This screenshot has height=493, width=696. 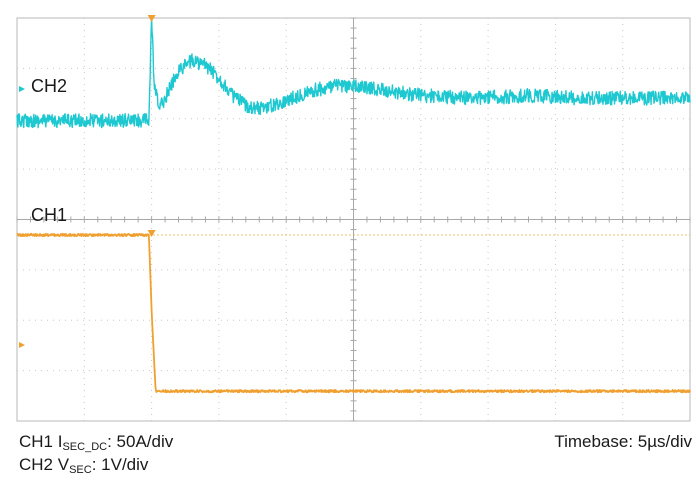 What do you see at coordinates (87, 181) in the screenshot?
I see `channel-markers: CH2 CH1` at bounding box center [87, 181].